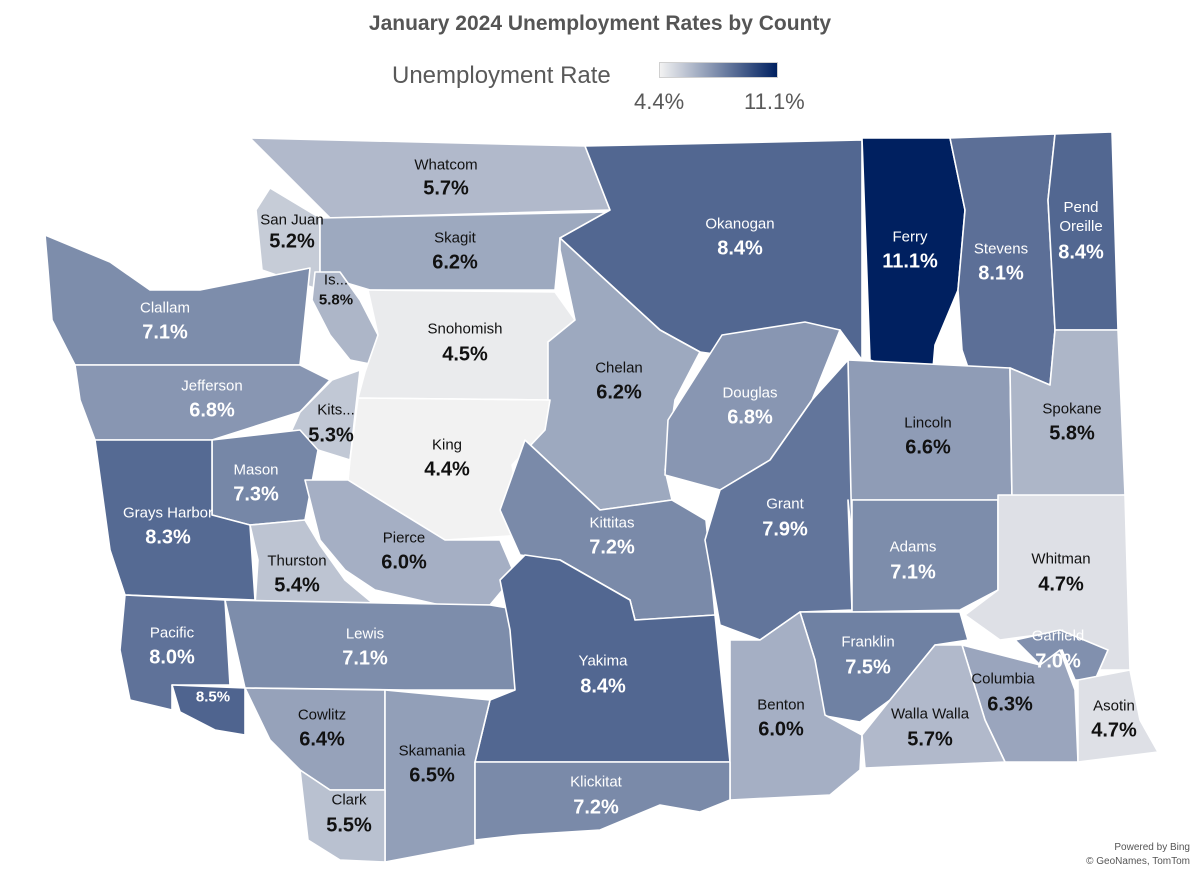  I want to click on county-rate-label: 8.1%, so click(1001, 273).